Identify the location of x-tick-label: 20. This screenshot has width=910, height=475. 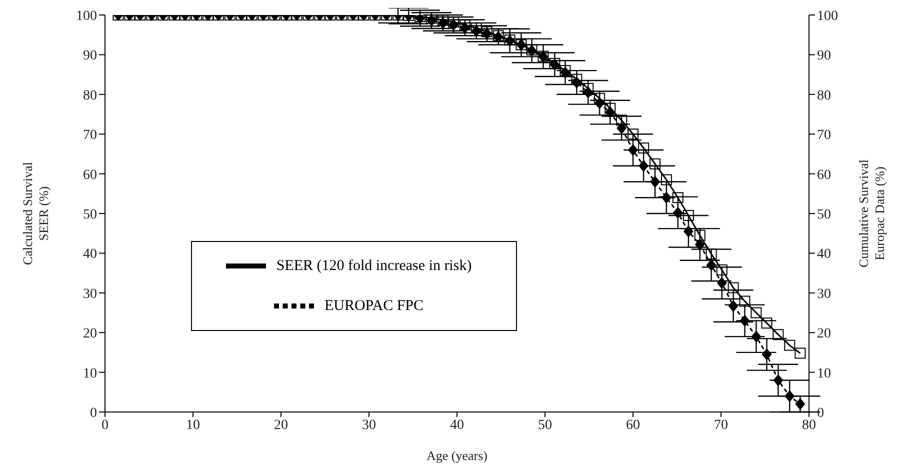
(281, 425).